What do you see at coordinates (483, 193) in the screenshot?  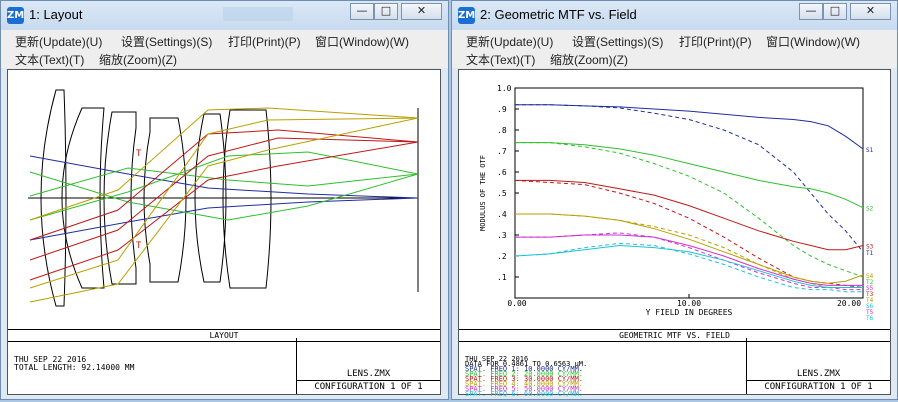 I see `y-axis-label: MODULUS OF THE OTF` at bounding box center [483, 193].